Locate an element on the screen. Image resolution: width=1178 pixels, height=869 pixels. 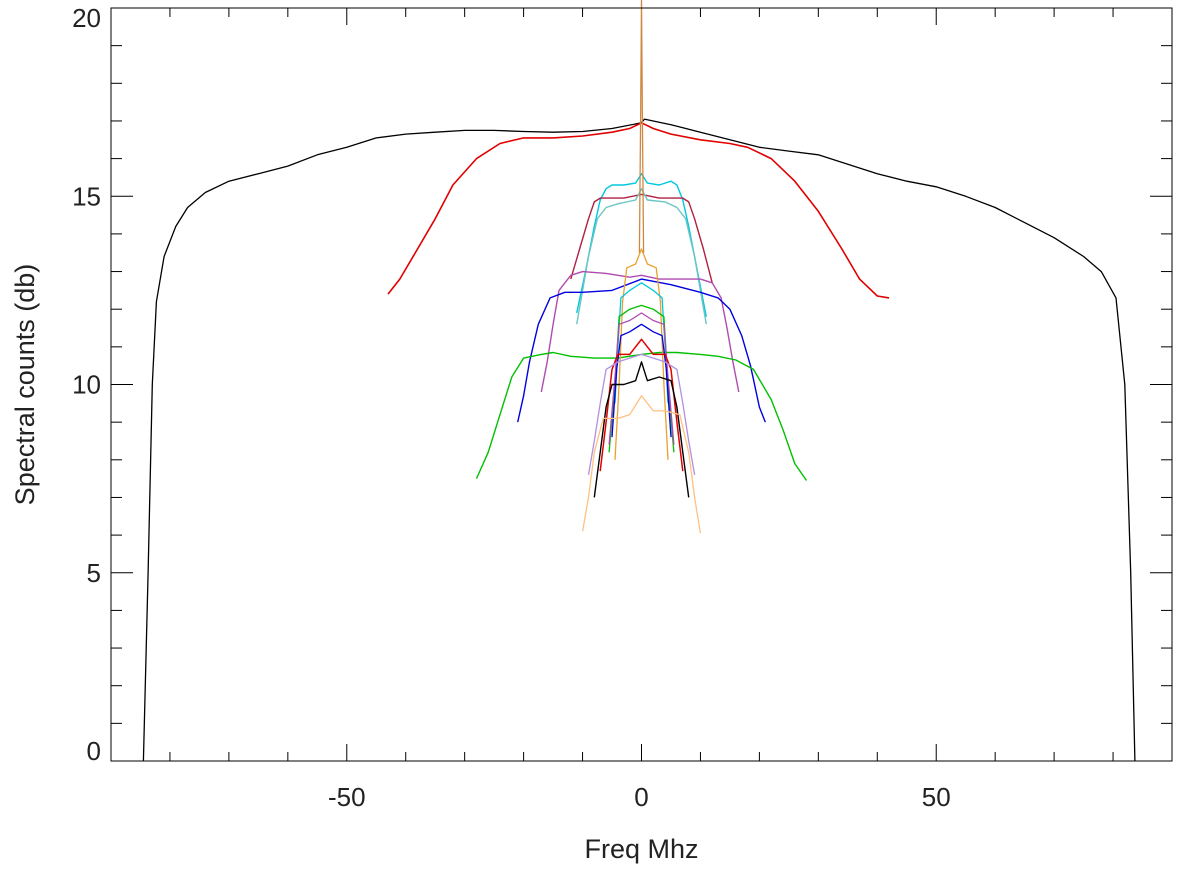
x-axis-label: Freq Mhz is located at coordinates (641, 849).